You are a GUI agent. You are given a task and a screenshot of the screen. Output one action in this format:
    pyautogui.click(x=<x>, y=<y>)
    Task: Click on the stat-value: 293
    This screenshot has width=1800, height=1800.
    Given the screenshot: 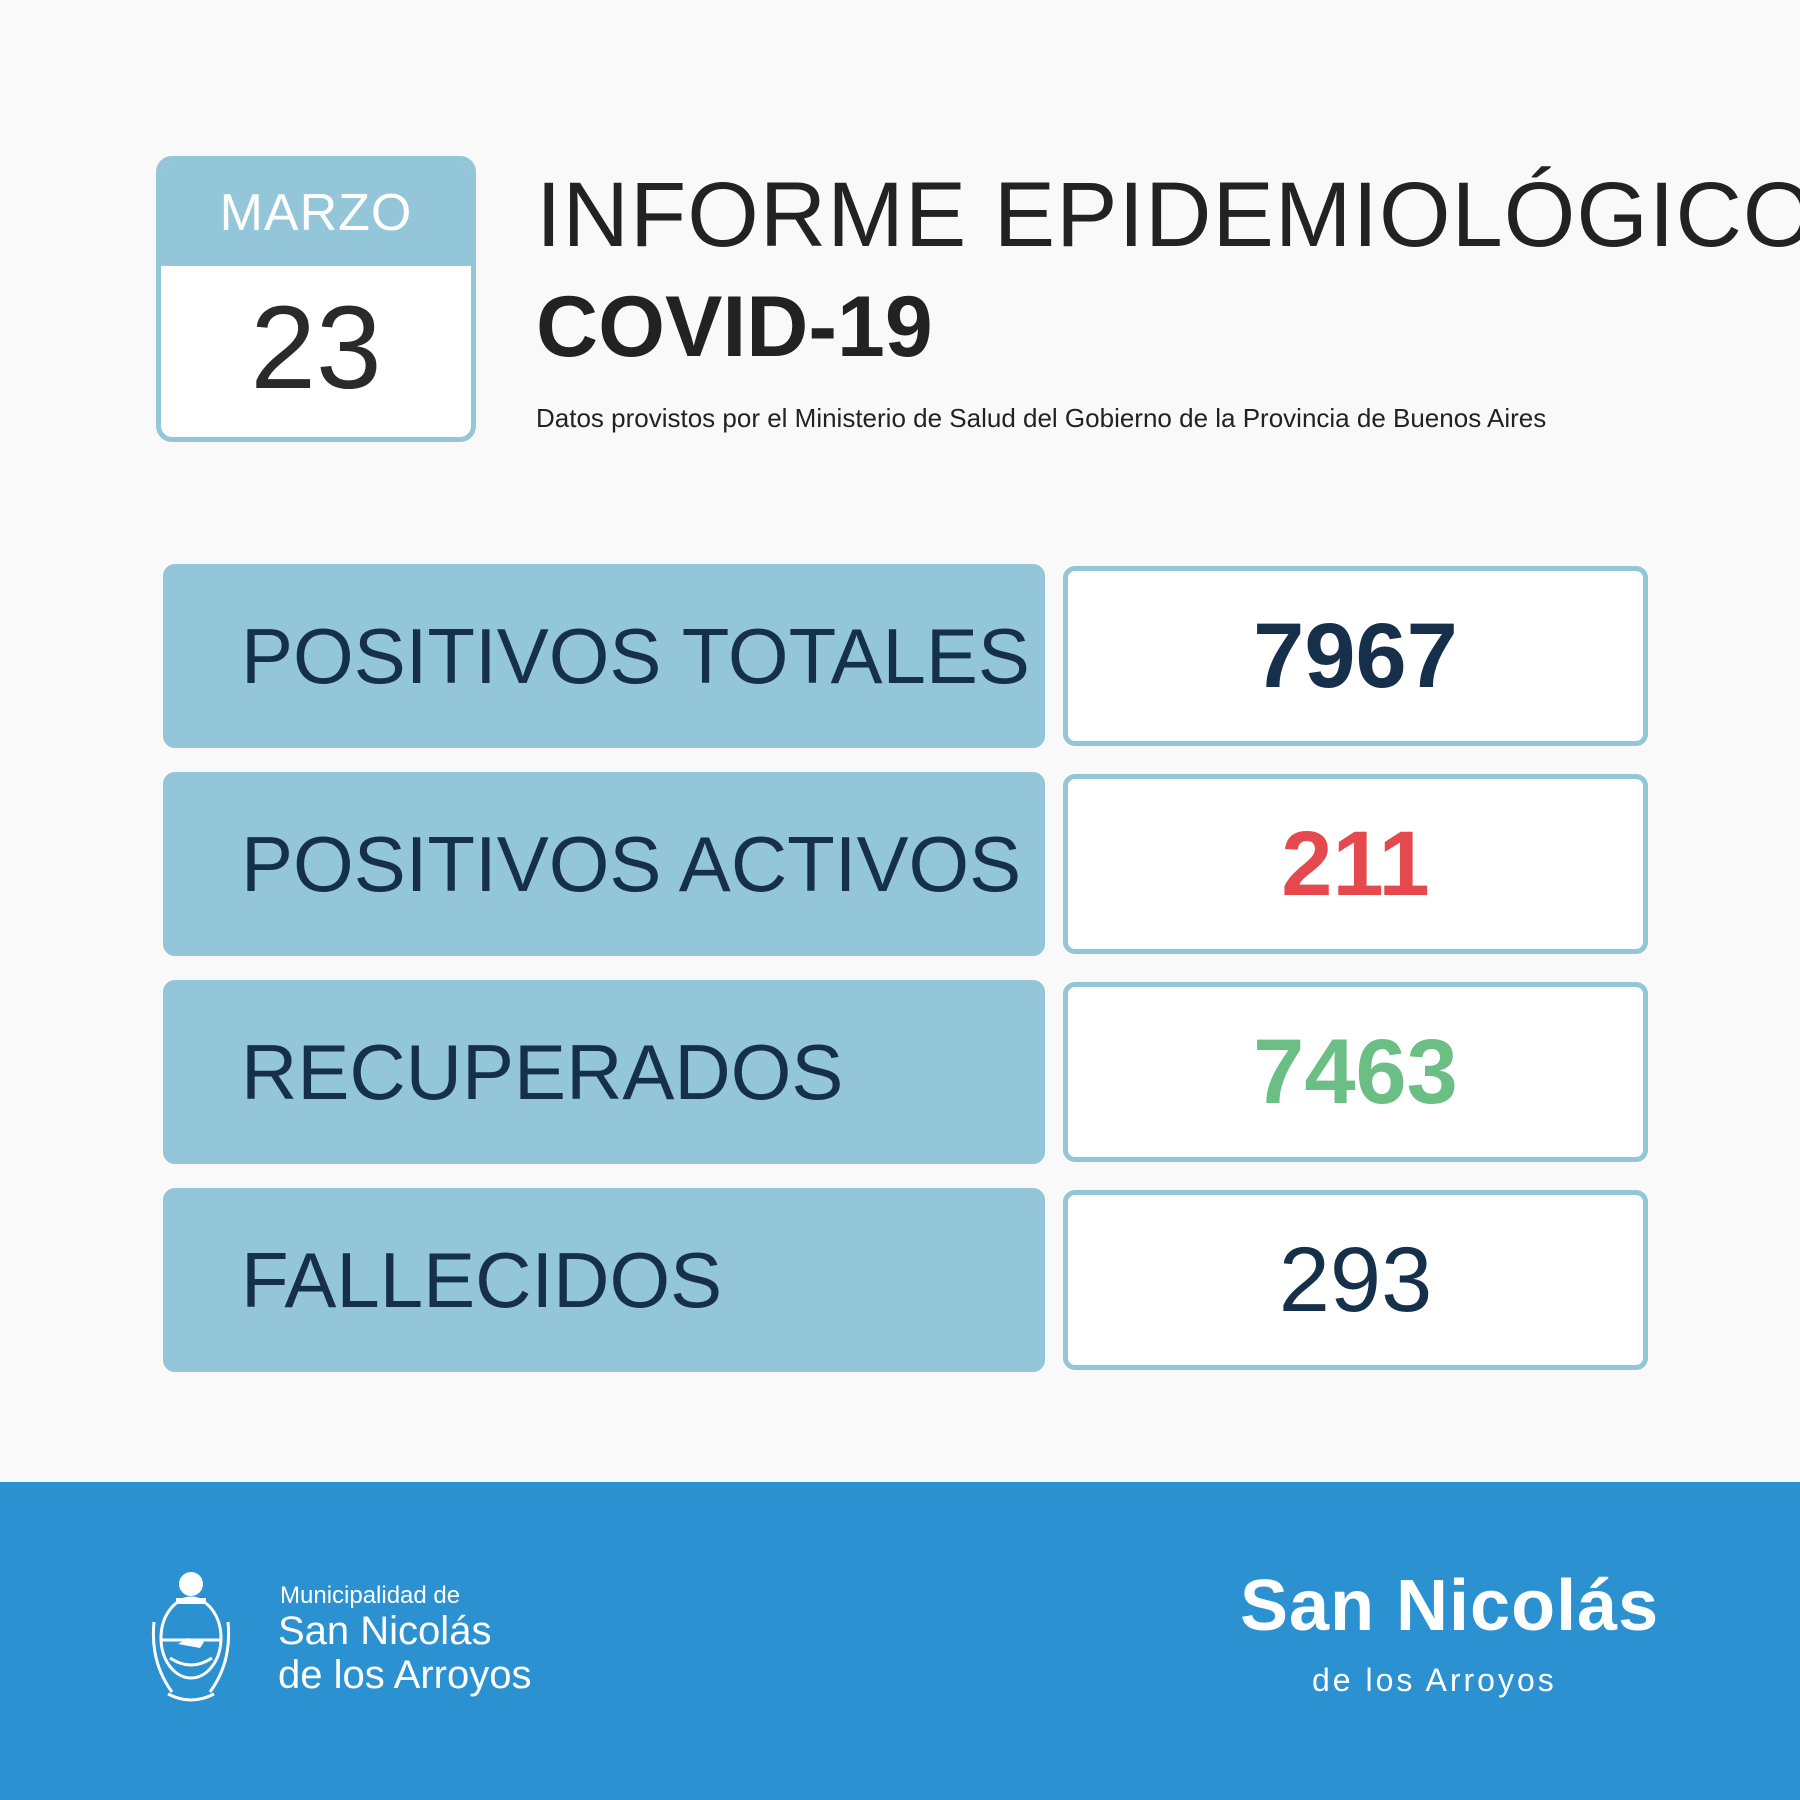 What is the action you would take?
    pyautogui.click(x=1355, y=1280)
    